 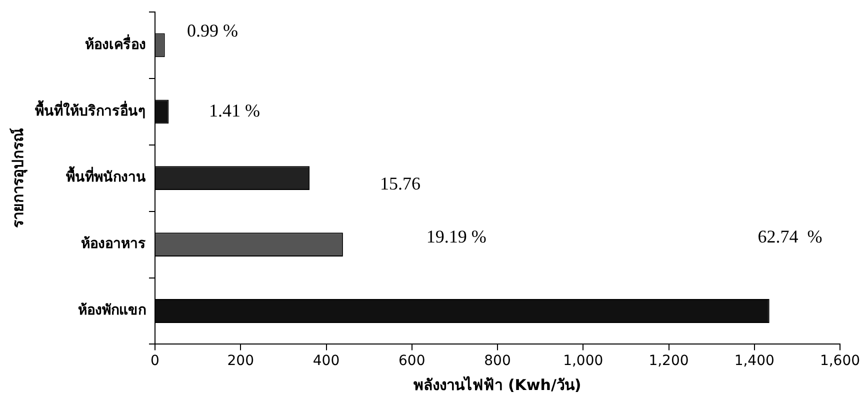 I want to click on annotation: 0.99 %, so click(x=212, y=30).